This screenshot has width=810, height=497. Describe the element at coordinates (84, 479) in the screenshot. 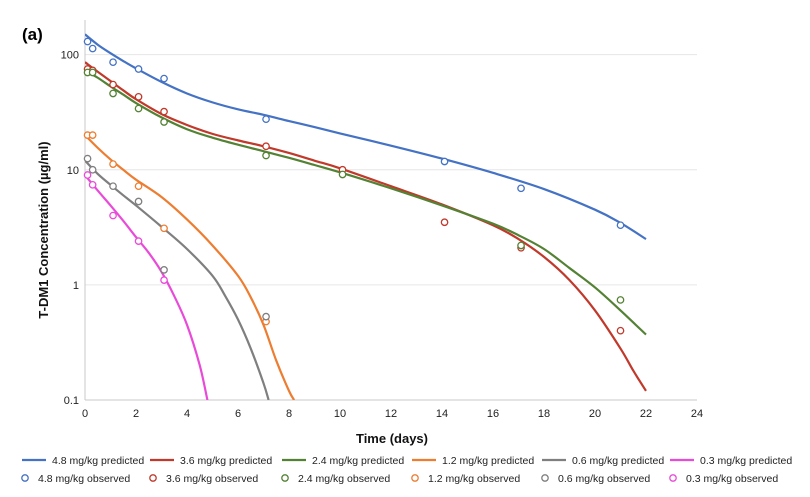

I see `legend-label: 4.8 mg/kg observed` at that location.